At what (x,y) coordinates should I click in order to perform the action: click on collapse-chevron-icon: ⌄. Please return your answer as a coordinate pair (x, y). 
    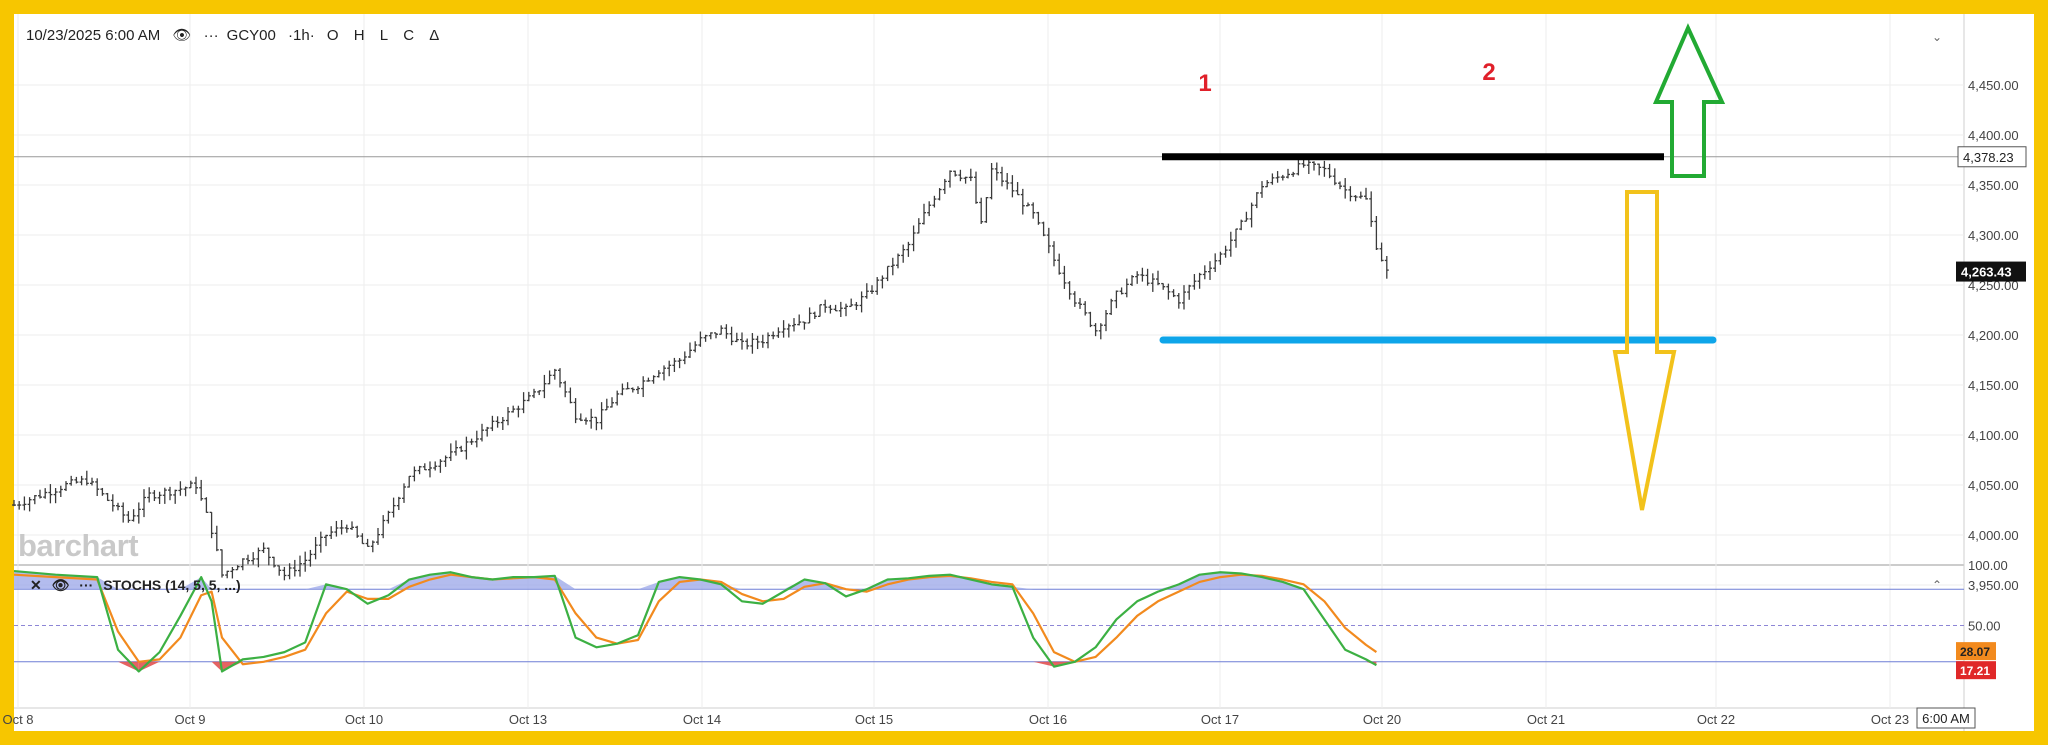
    Looking at the image, I should click on (1937, 37).